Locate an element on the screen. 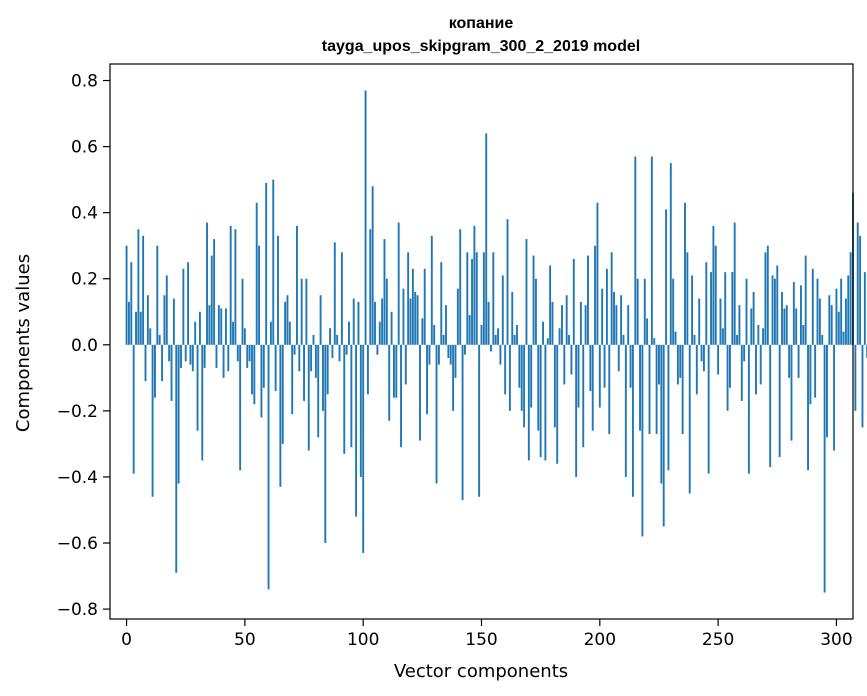 The width and height of the screenshot is (867, 696). y-tick-label: 0.0 is located at coordinates (84, 346).